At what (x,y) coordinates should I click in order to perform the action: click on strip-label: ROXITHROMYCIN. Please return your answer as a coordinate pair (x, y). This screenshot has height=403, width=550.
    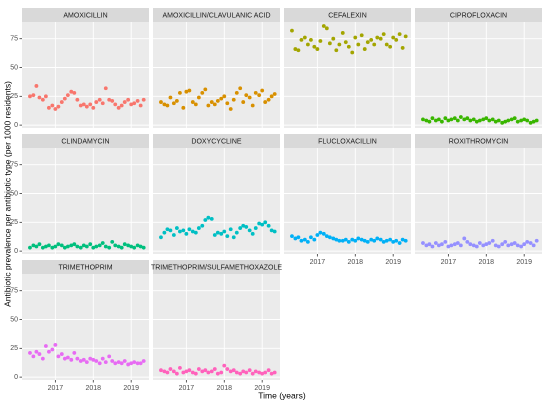
    Looking at the image, I should click on (479, 141).